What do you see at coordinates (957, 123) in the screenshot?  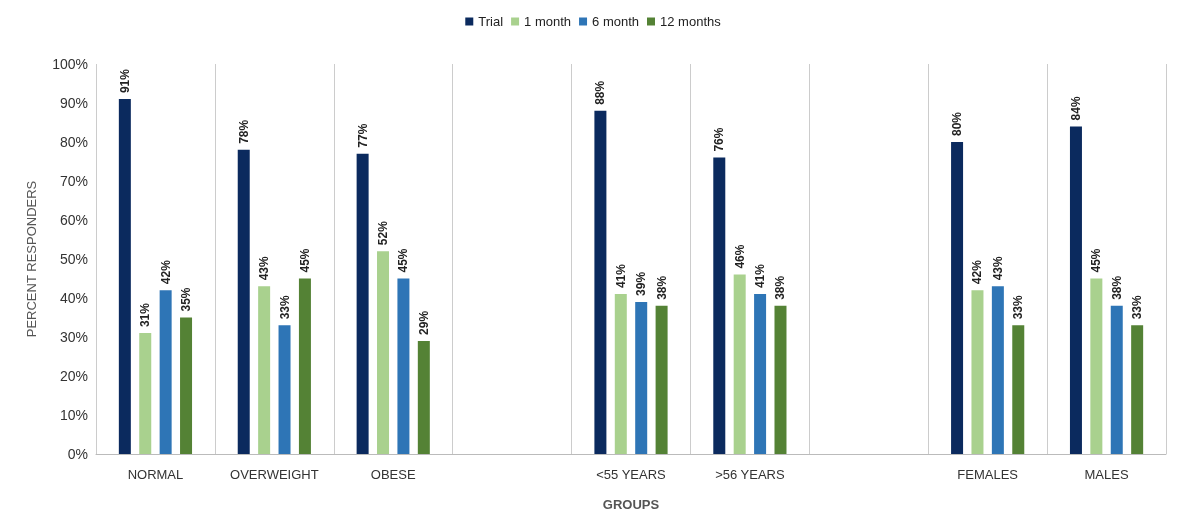 I see `data-label: 80%` at bounding box center [957, 123].